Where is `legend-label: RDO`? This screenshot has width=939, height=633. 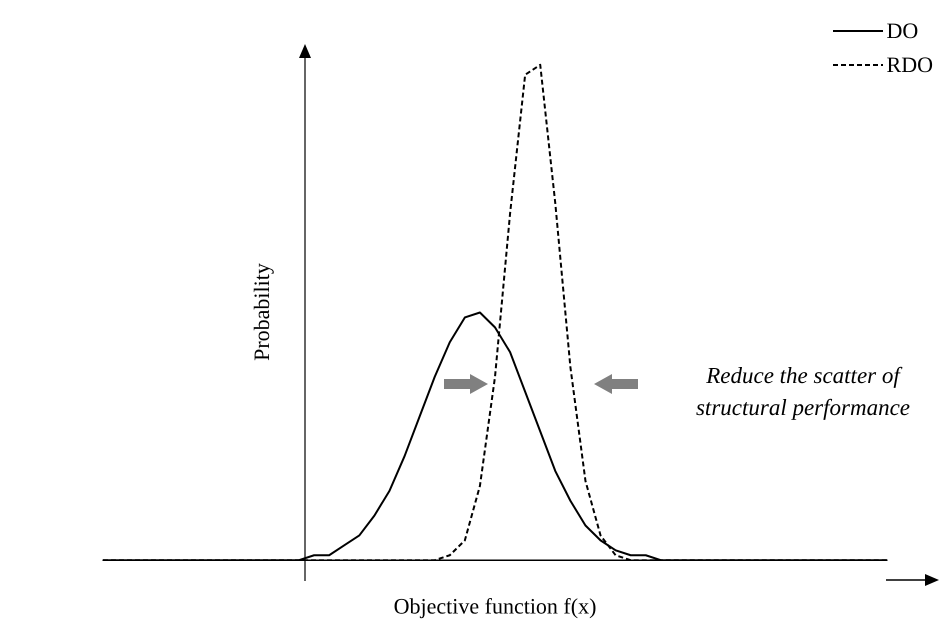
legend-label: RDO is located at coordinates (909, 65).